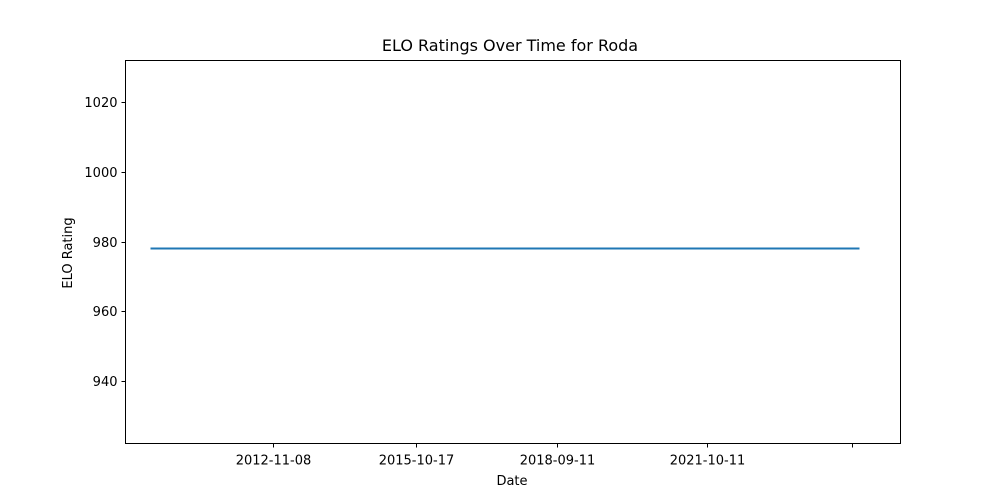 This screenshot has width=1000, height=500. Describe the element at coordinates (100, 173) in the screenshot. I see `y-tick-label: 1000` at that location.